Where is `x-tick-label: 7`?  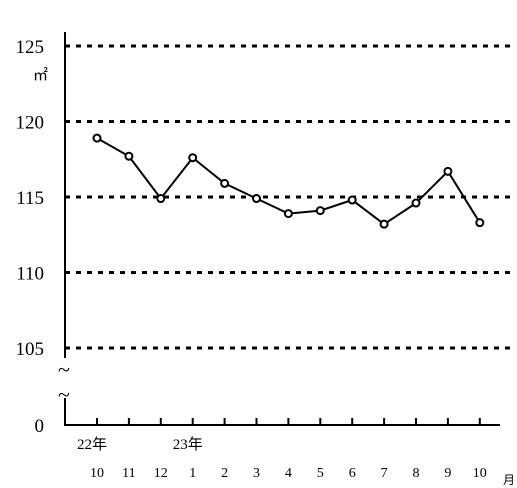 x-tick-label: 7 is located at coordinates (384, 473).